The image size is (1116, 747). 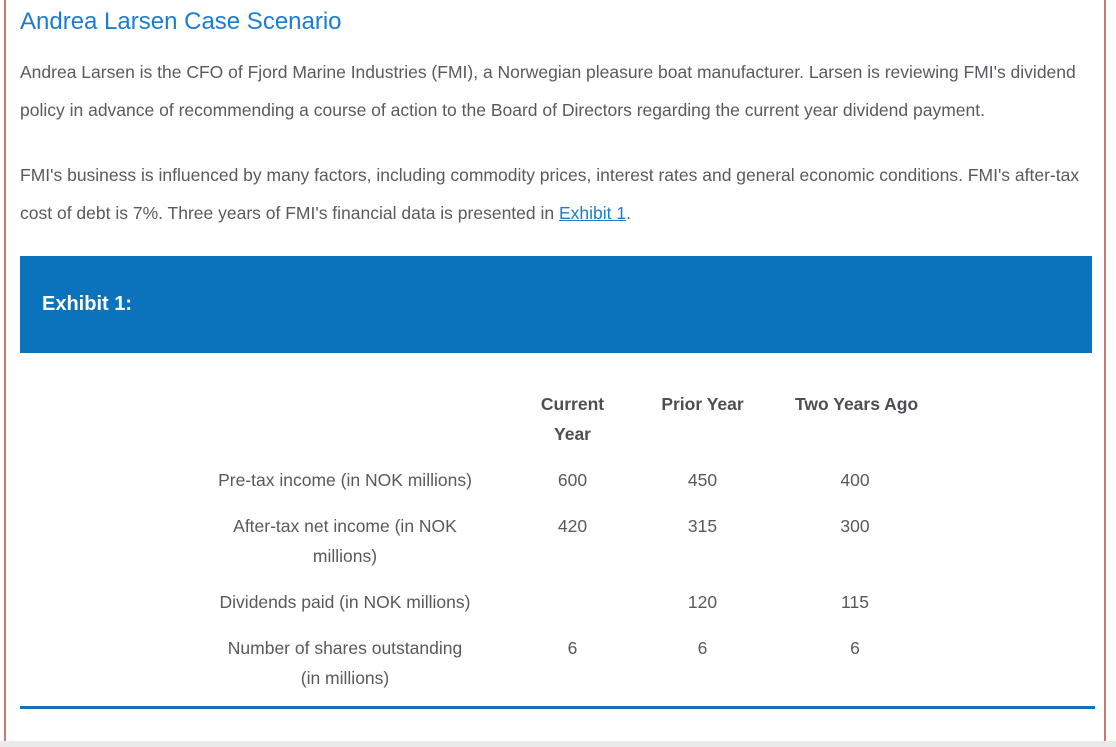 What do you see at coordinates (345, 421) in the screenshot?
I see `label-column-header` at bounding box center [345, 421].